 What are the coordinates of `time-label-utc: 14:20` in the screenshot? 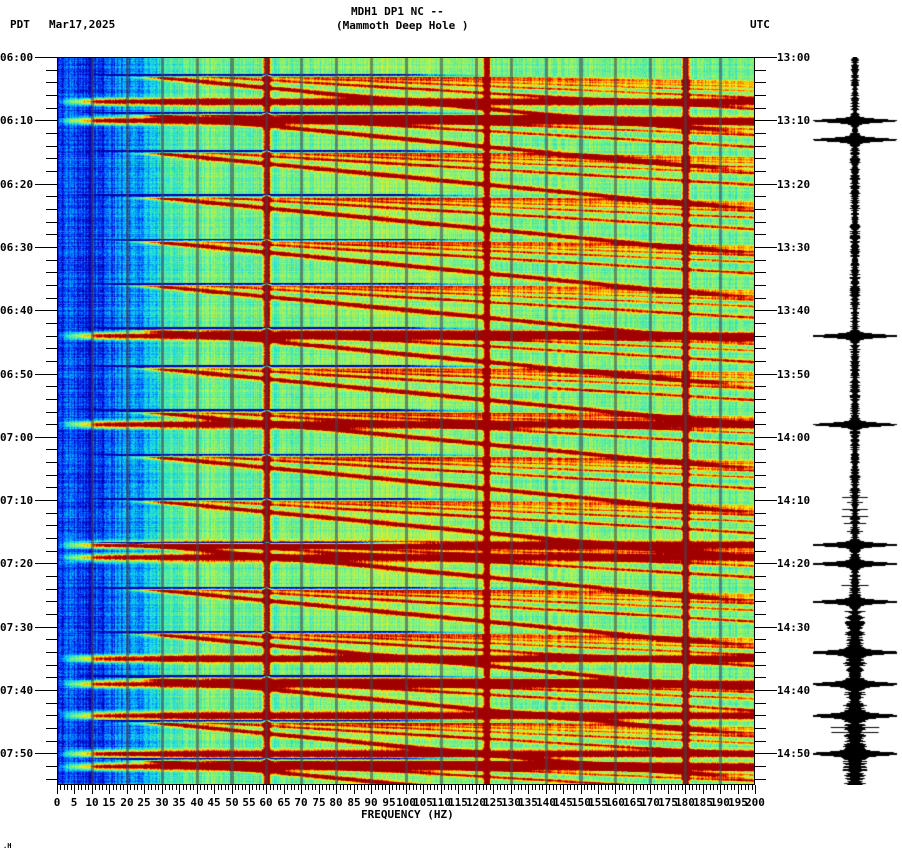 It's located at (794, 563).